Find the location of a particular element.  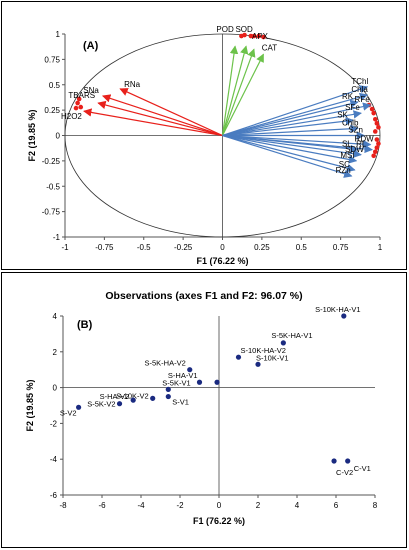

observation-label: S-10K-V1 is located at coordinates (272, 357).